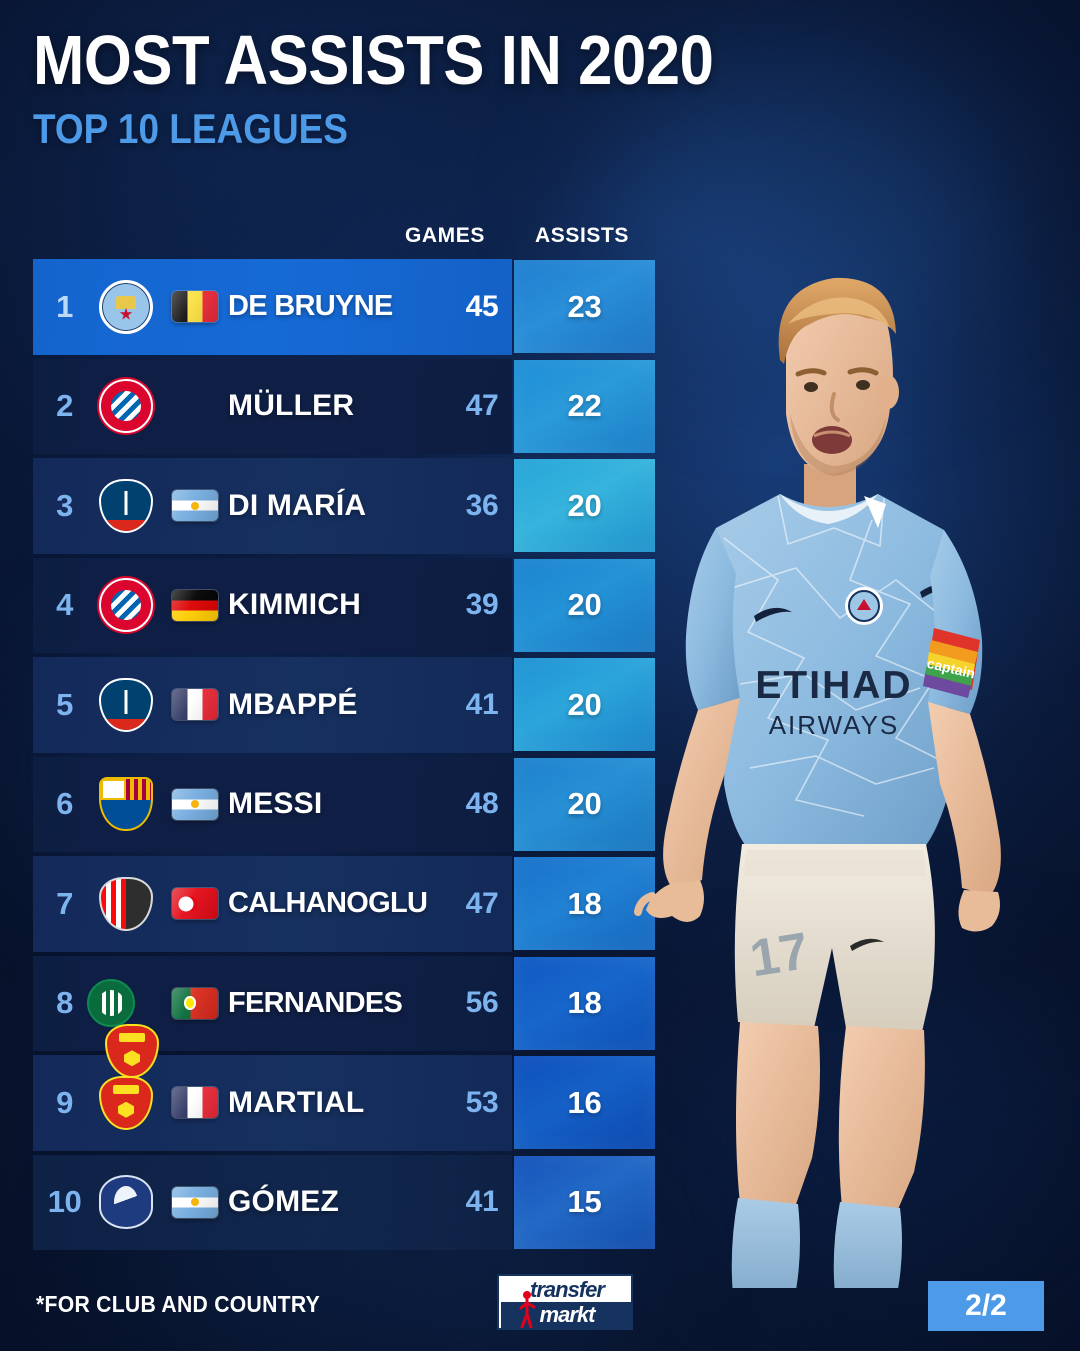 This screenshot has height=1351, width=1080. Describe the element at coordinates (310, 306) in the screenshot. I see `player-name: DE BRUYNE` at that location.